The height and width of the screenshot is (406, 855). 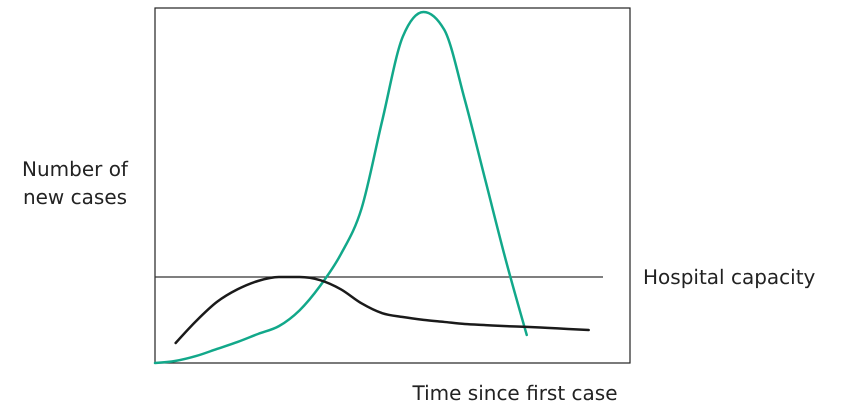 I want to click on x-axis-title: Time since first case, so click(x=514, y=393).